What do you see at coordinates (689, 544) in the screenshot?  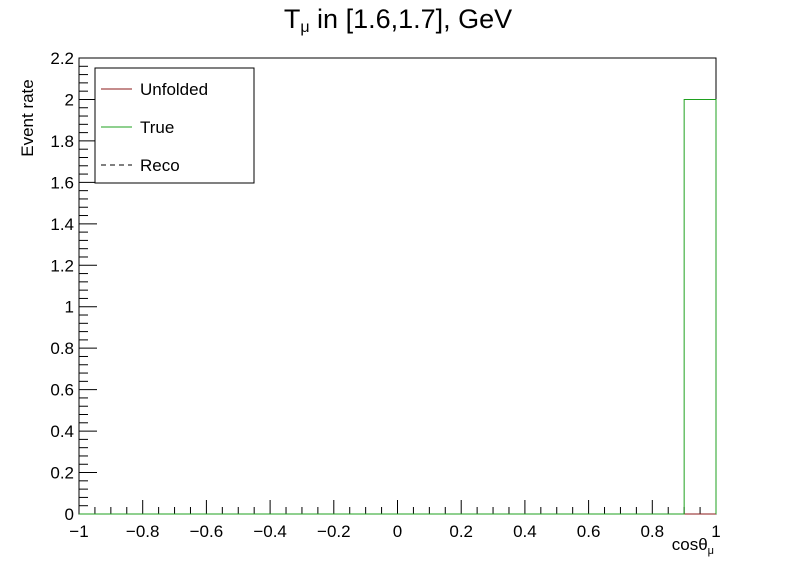 I see `x-axis-label-main: cosθ` at bounding box center [689, 544].